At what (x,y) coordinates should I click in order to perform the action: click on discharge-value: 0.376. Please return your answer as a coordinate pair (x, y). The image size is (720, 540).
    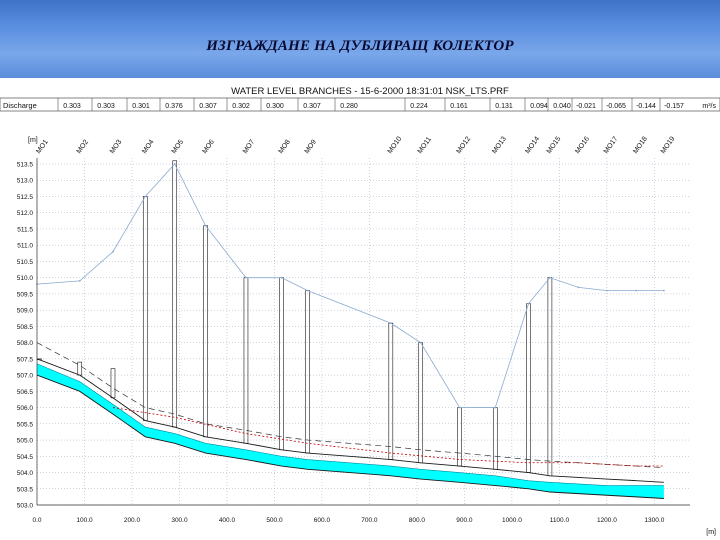
    Looking at the image, I should click on (174, 106).